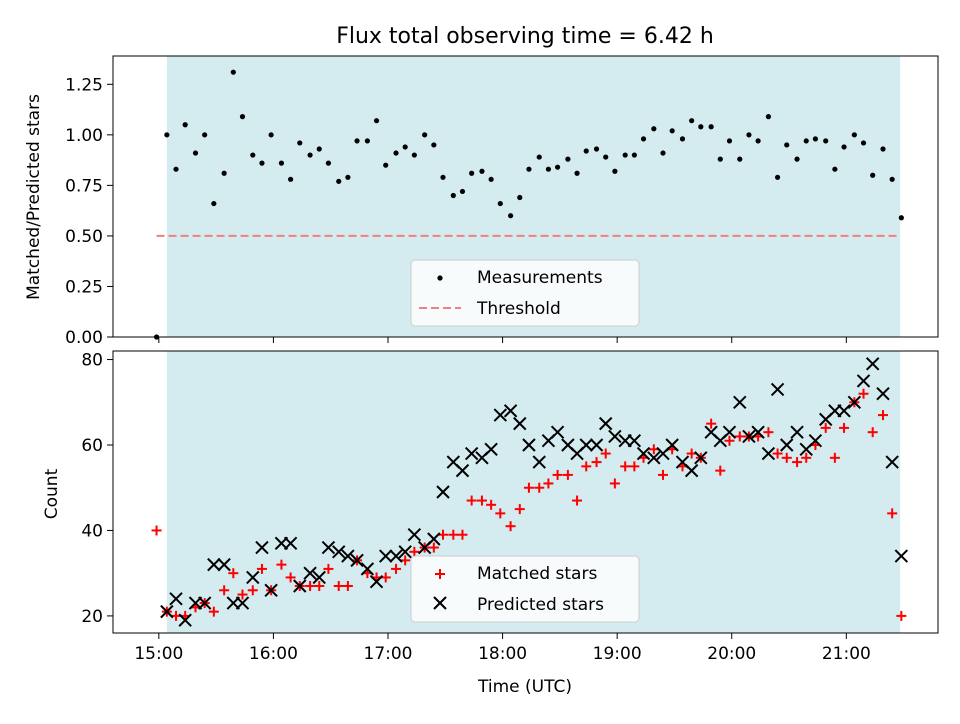 This screenshot has height=724, width=960. What do you see at coordinates (846, 654) in the screenshot?
I see `x-tick-label: 21:00` at bounding box center [846, 654].